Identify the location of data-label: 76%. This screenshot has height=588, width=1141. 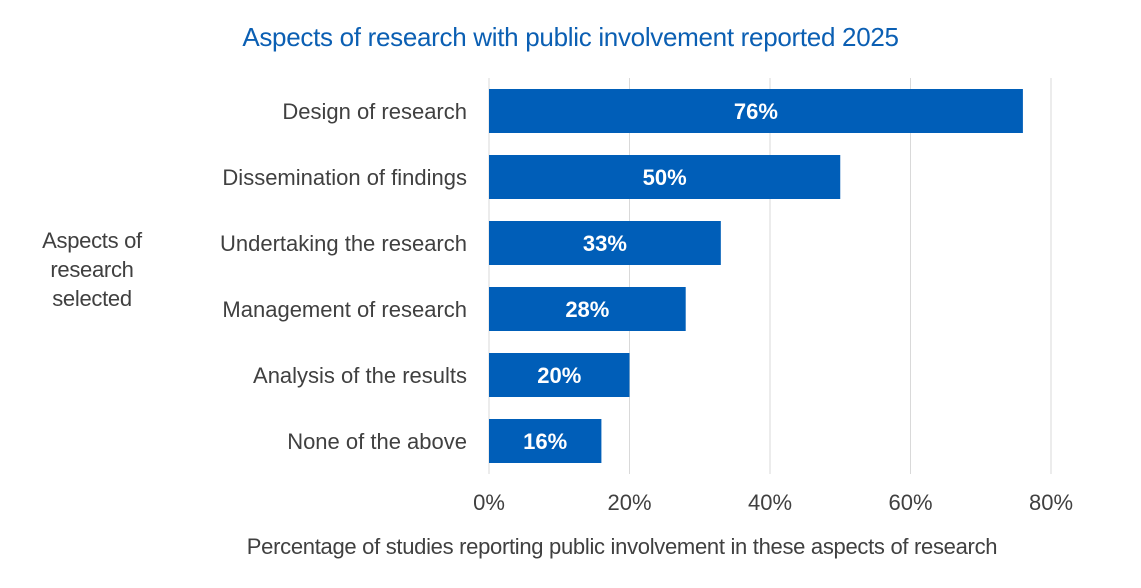
(756, 111).